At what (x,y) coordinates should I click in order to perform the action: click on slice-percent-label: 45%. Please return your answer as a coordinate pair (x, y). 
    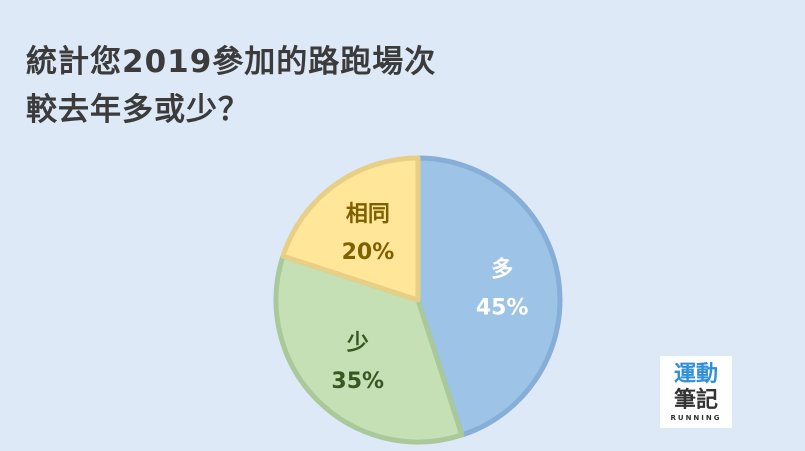
    Looking at the image, I should click on (502, 308).